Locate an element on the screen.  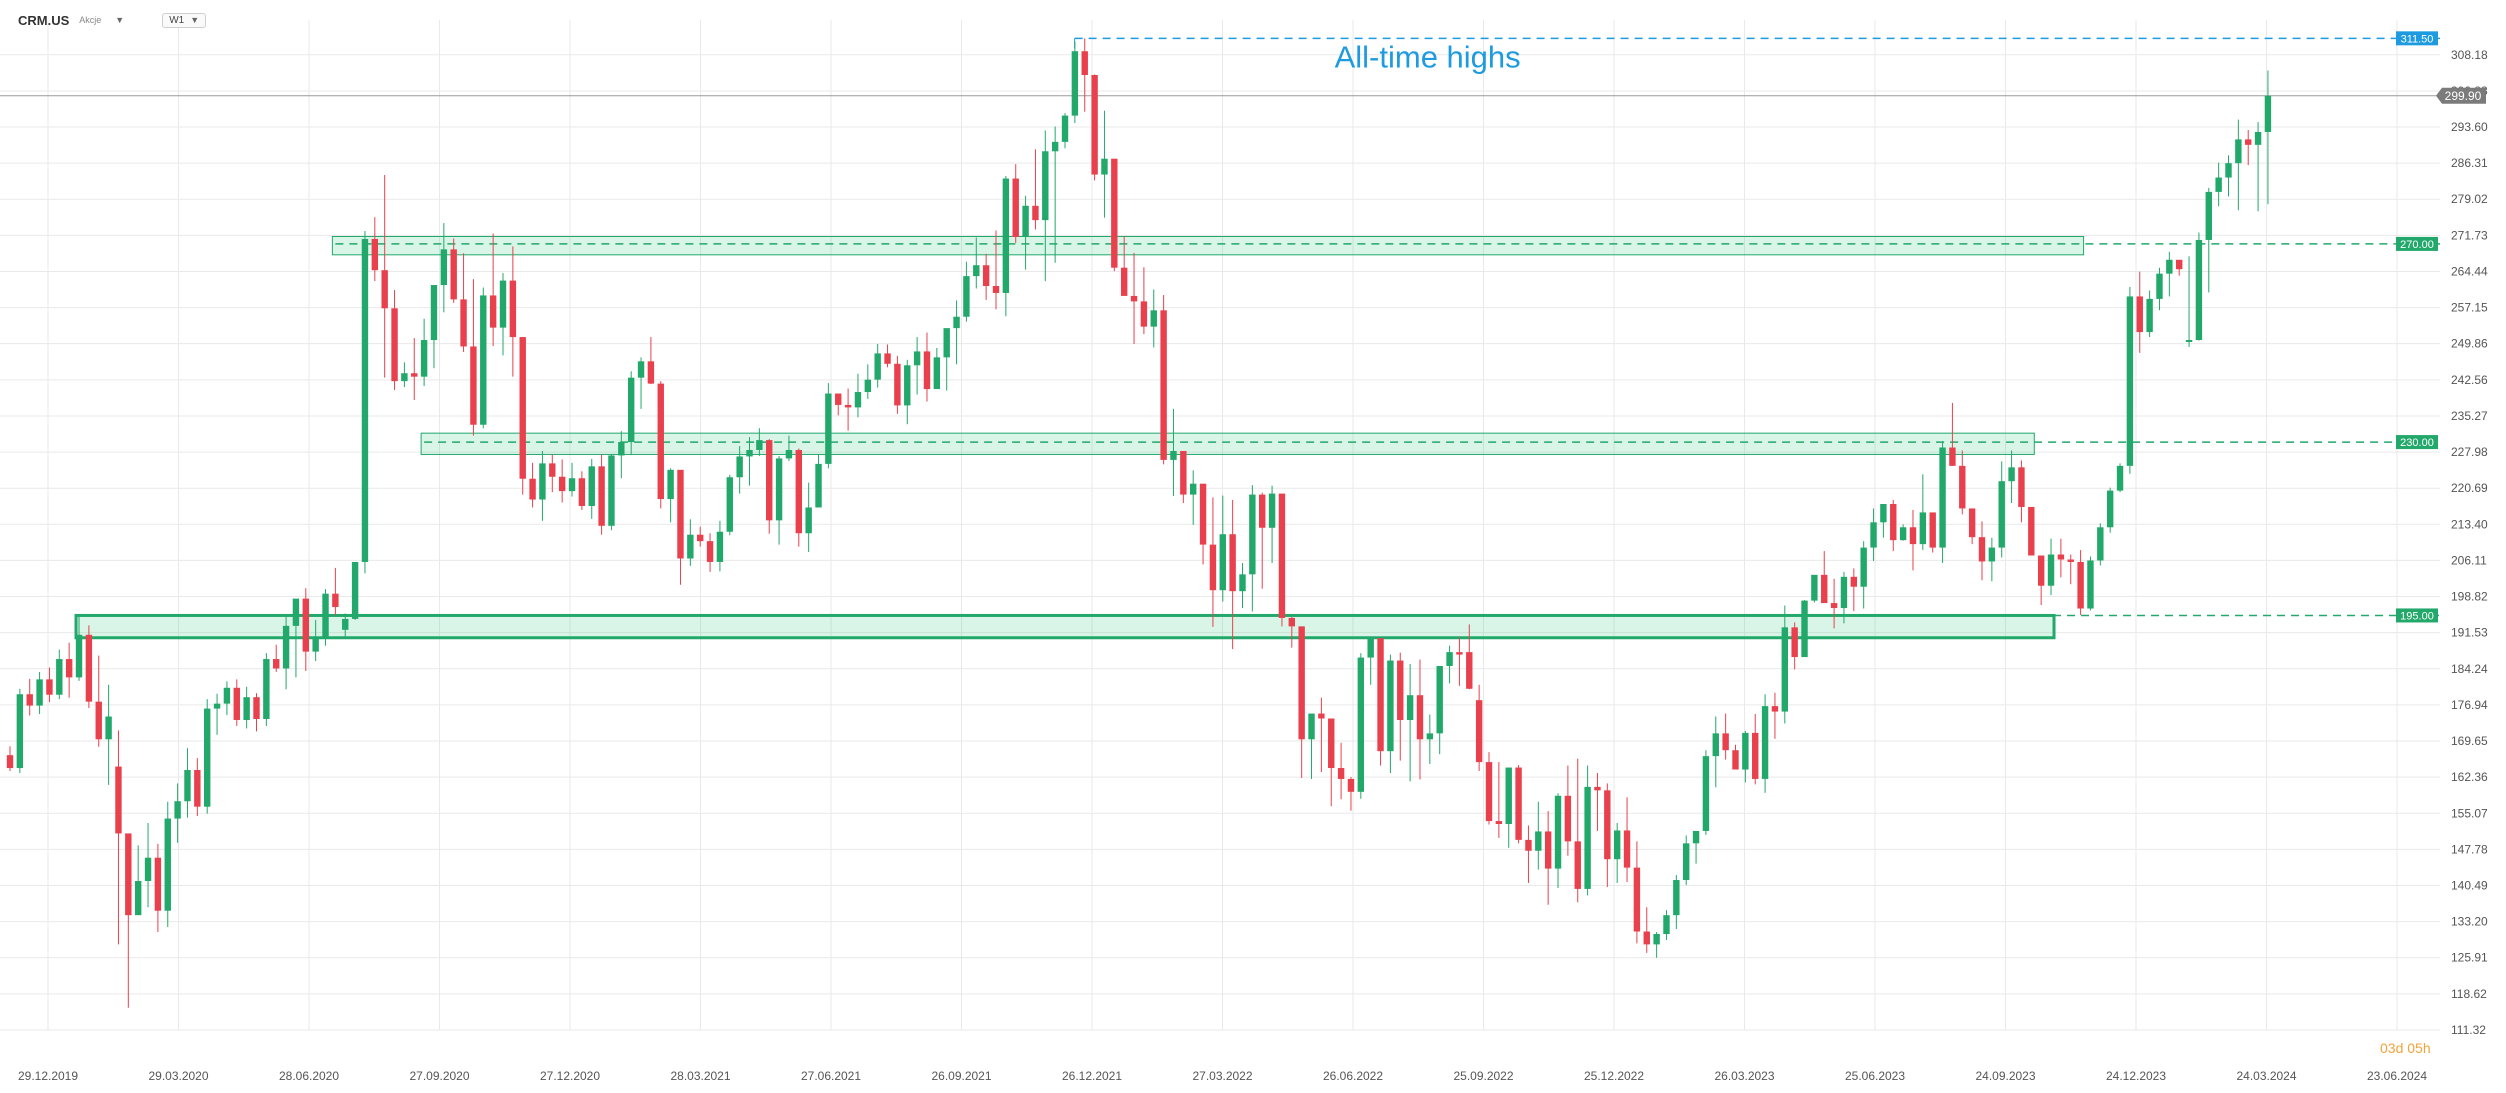
symbol-dropdown-icon: ▼ is located at coordinates (120, 20).